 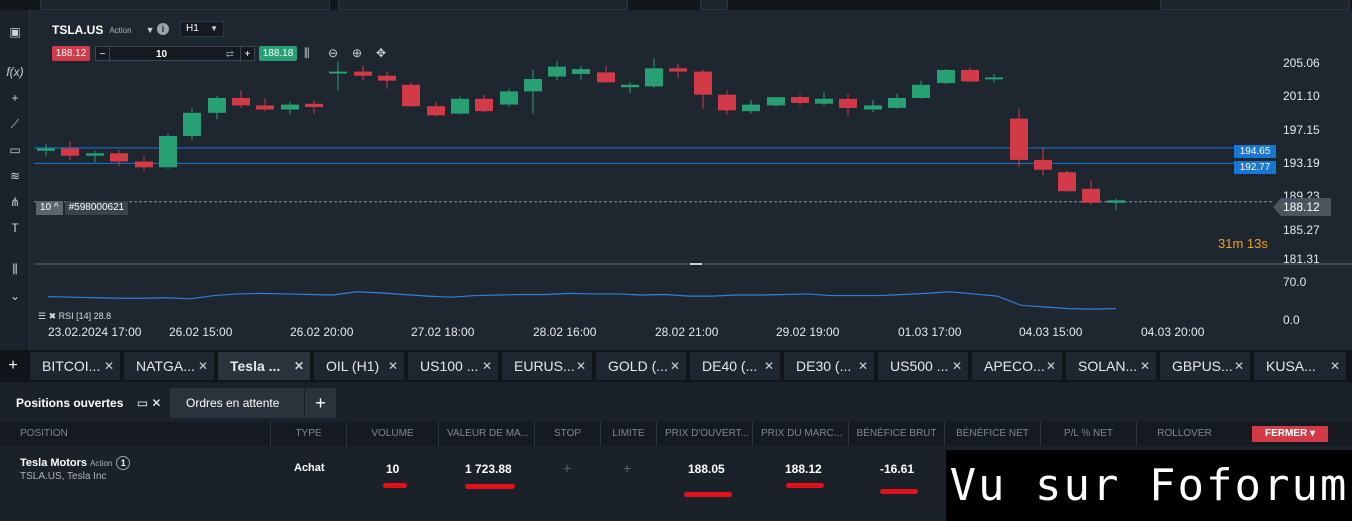 What do you see at coordinates (264, 366) in the screenshot?
I see `tab-tesla: Tesla ... ✕` at bounding box center [264, 366].